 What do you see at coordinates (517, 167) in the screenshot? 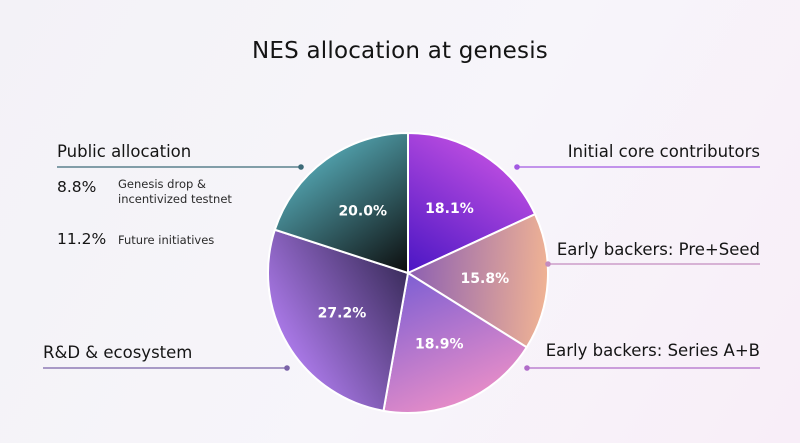
I see `leader-core-contributors-dot` at bounding box center [517, 167].